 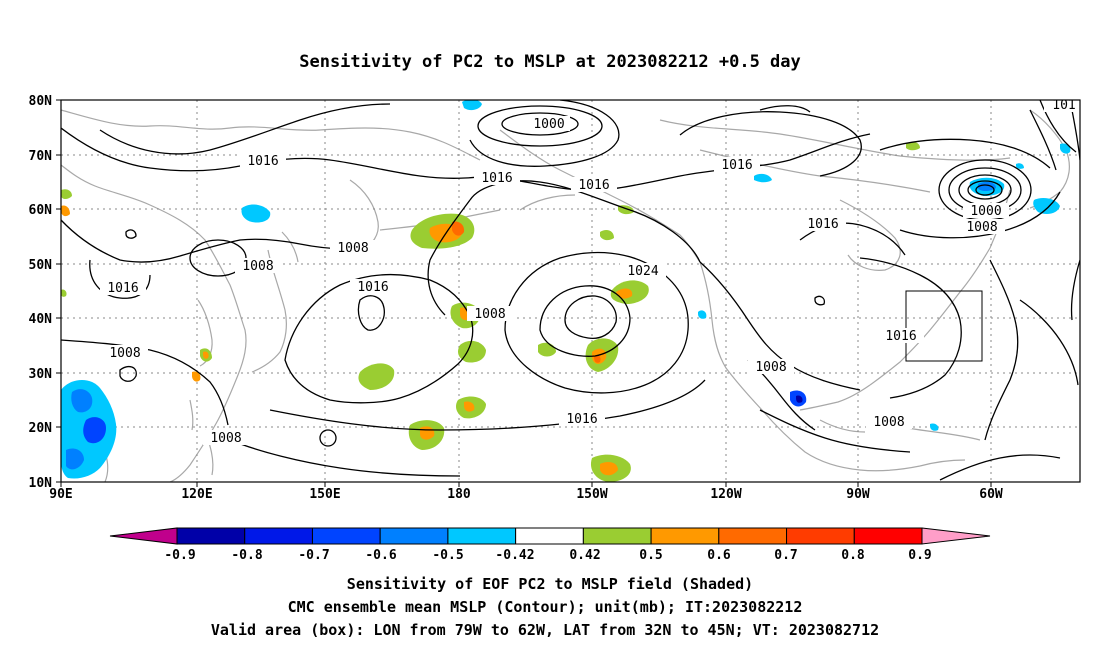 What do you see at coordinates (919, 555) in the screenshot?
I see `colorbar-tick: 0.9` at bounding box center [919, 555].